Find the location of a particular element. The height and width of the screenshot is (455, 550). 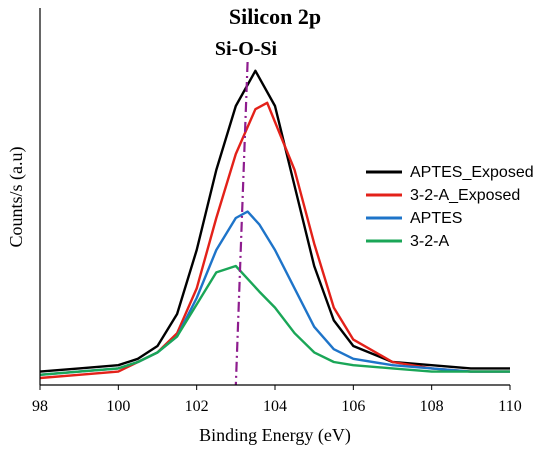

x-tick-label: 104 is located at coordinates (275, 406).